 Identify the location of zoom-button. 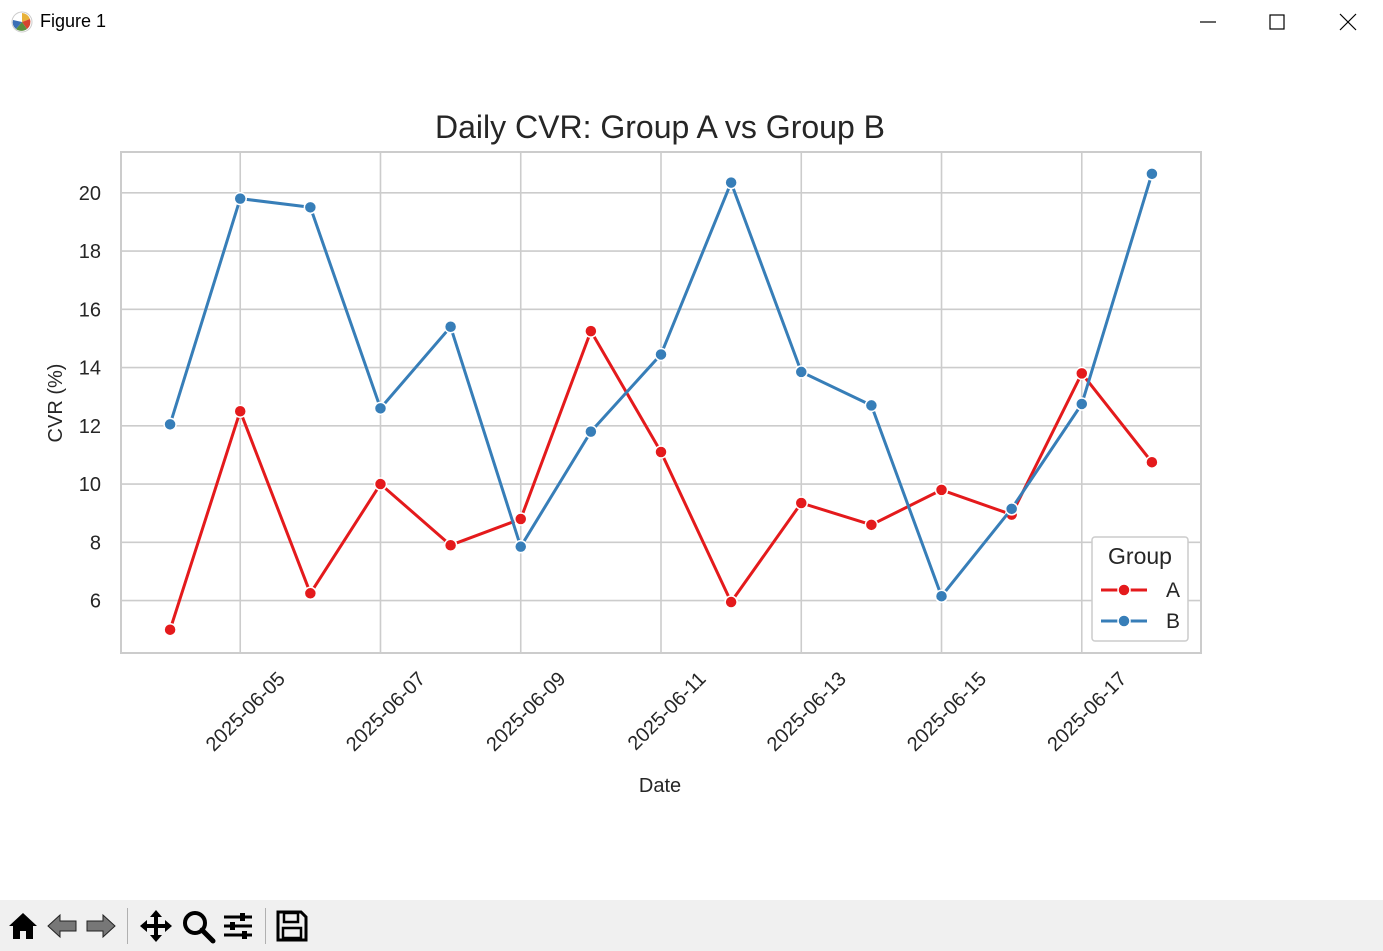
(198, 926).